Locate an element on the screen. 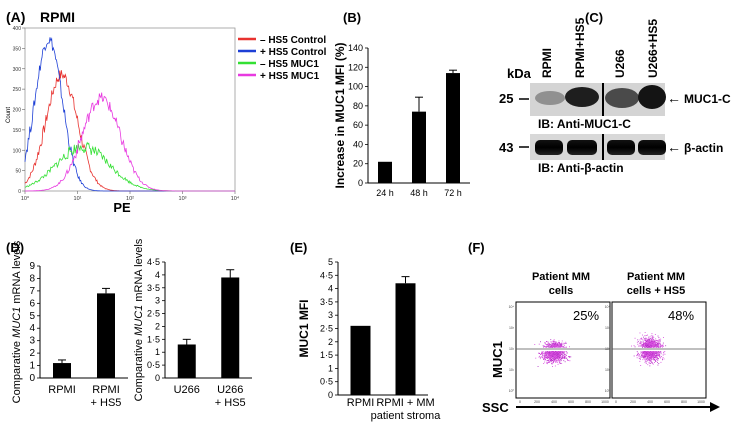 Image resolution: width=750 pixels, height=424 pixels. scatter-x-tick-label: 1000 is located at coordinates (605, 402).